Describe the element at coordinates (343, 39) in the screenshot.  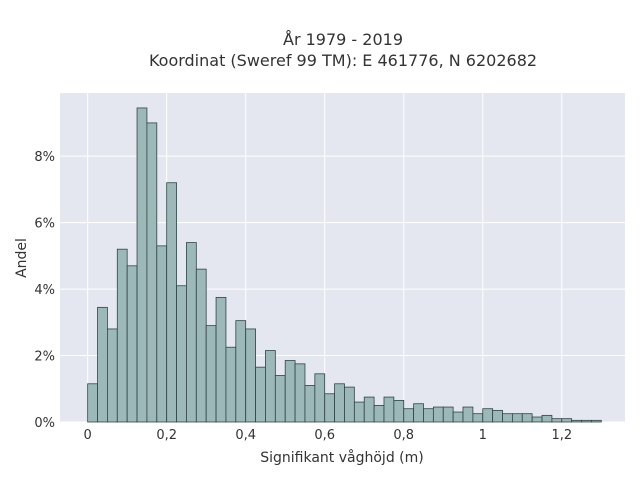
I see `chart-title: År 1979 - 2019` at that location.